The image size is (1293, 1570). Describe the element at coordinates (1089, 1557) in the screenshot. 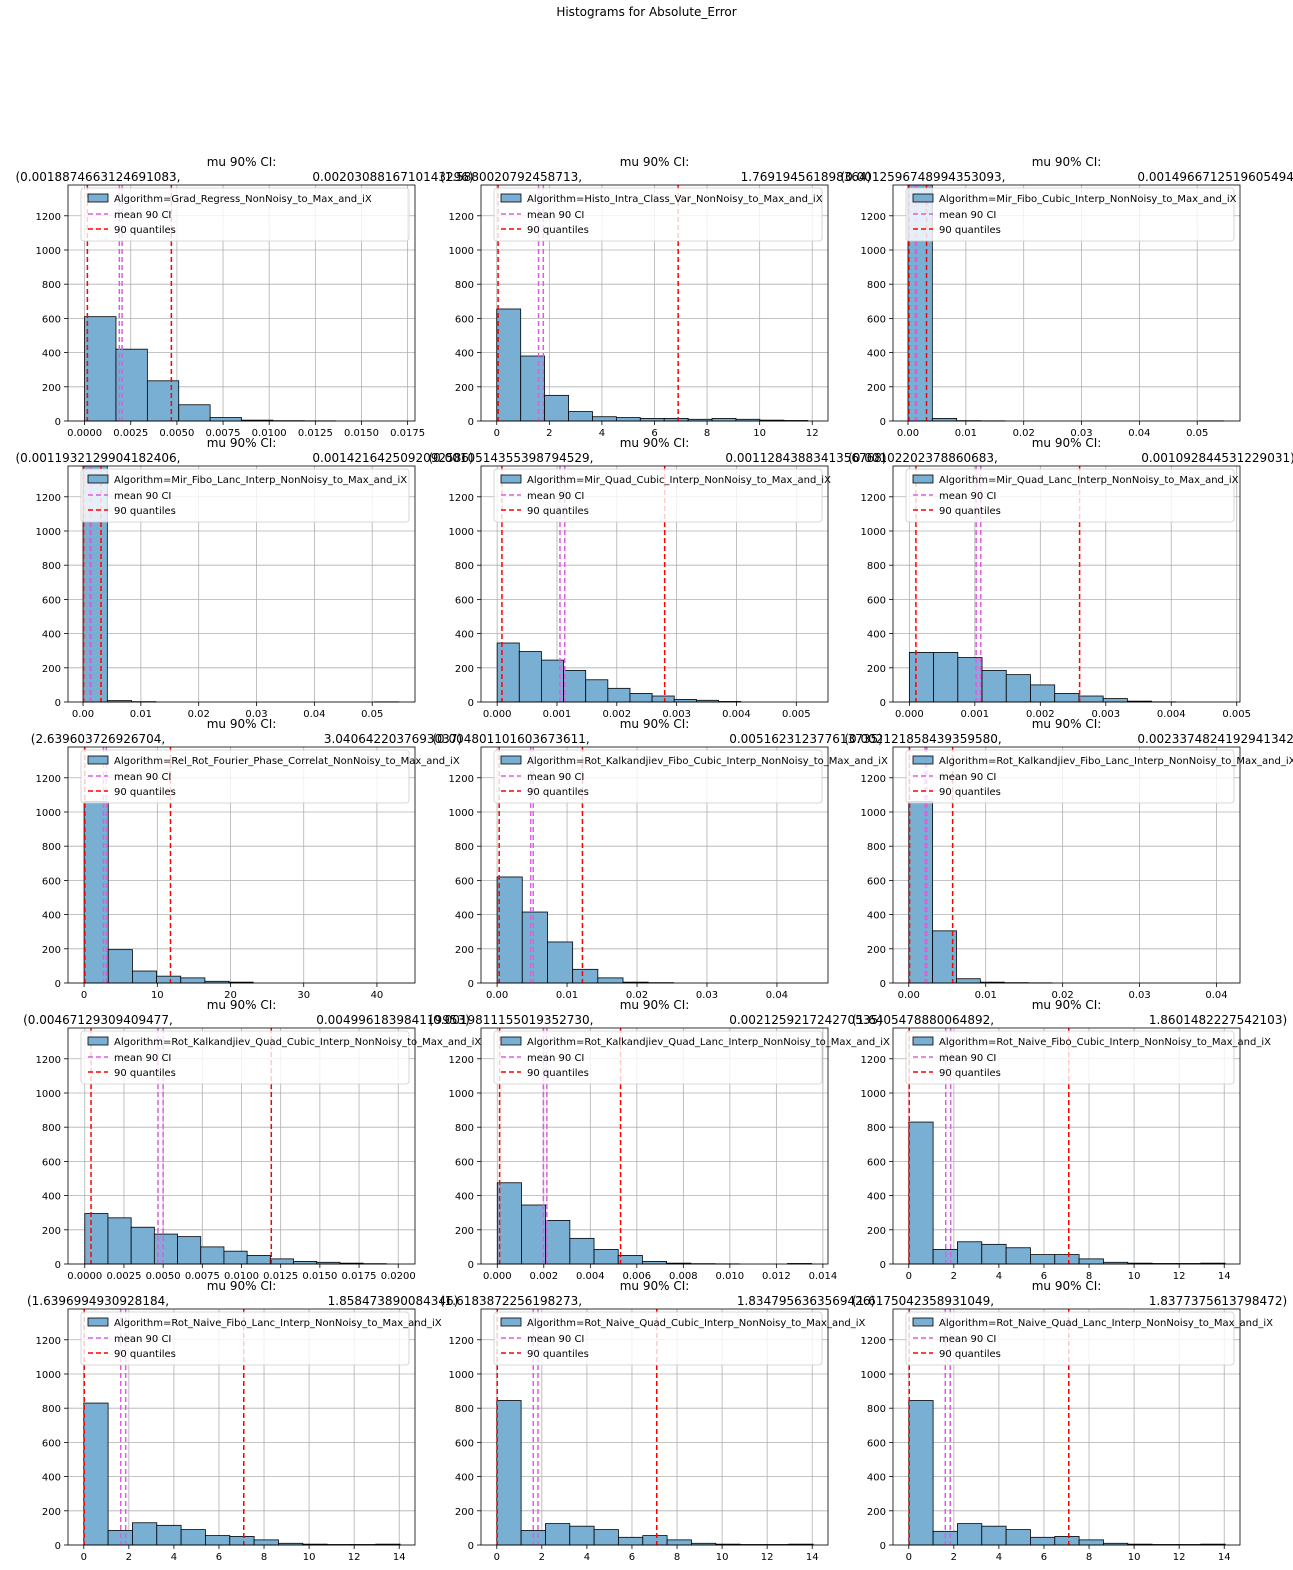

I see `x-tick-label: 8` at that location.